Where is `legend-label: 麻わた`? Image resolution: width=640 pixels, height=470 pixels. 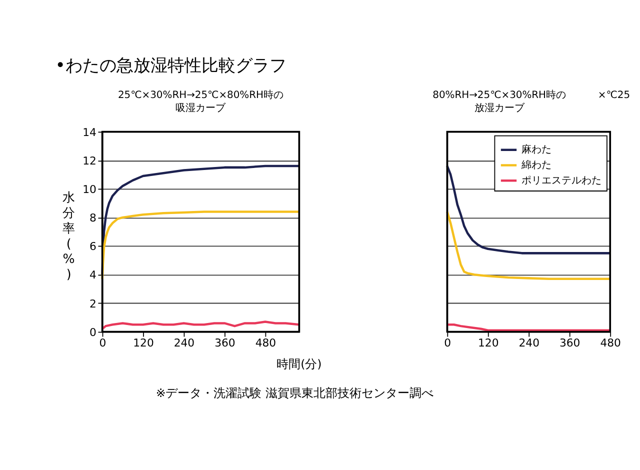
legend-label: 麻わた is located at coordinates (536, 150).